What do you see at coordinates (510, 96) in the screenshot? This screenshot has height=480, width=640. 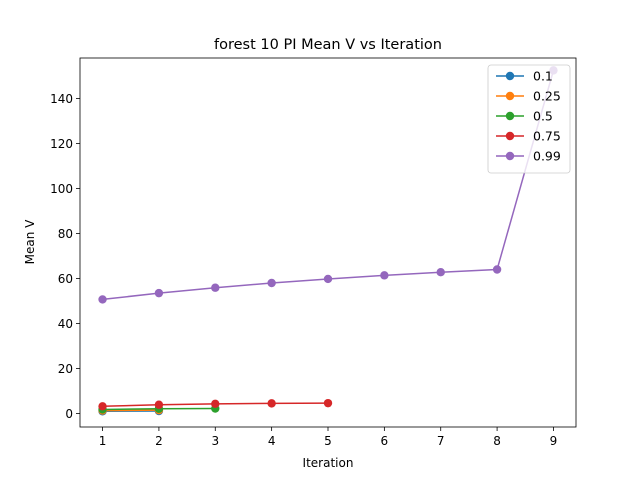 I see `legend-marker-0.25` at bounding box center [510, 96].